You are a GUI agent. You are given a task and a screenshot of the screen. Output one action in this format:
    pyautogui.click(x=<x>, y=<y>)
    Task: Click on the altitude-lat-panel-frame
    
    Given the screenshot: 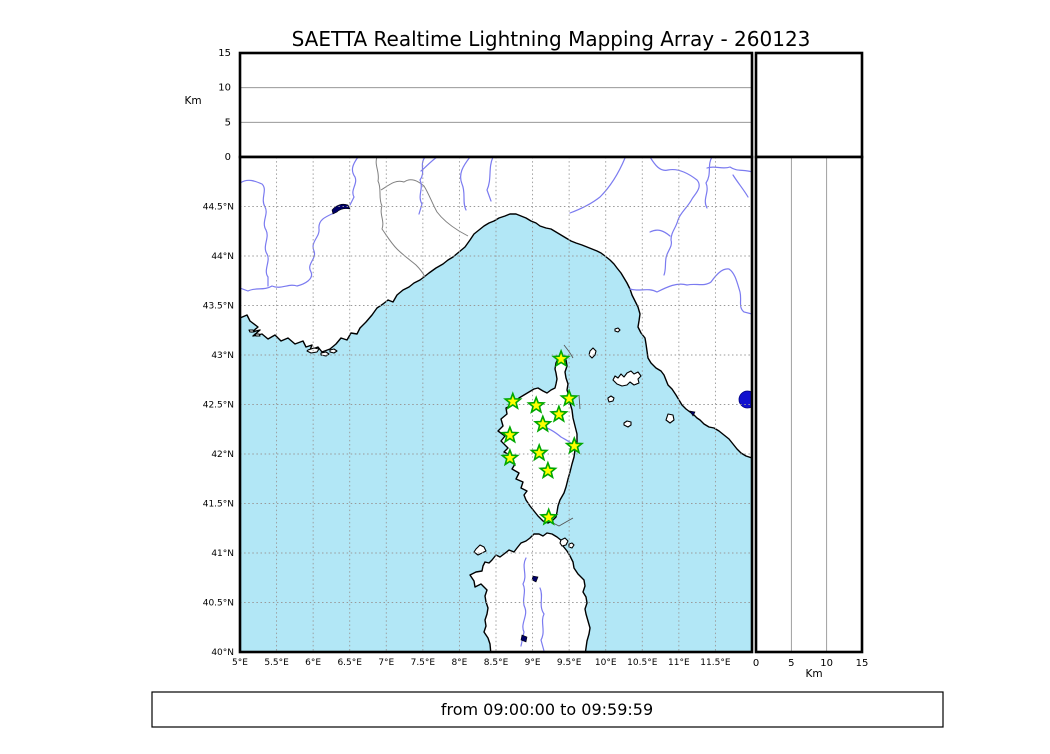 What is the action you would take?
    pyautogui.click(x=809, y=404)
    